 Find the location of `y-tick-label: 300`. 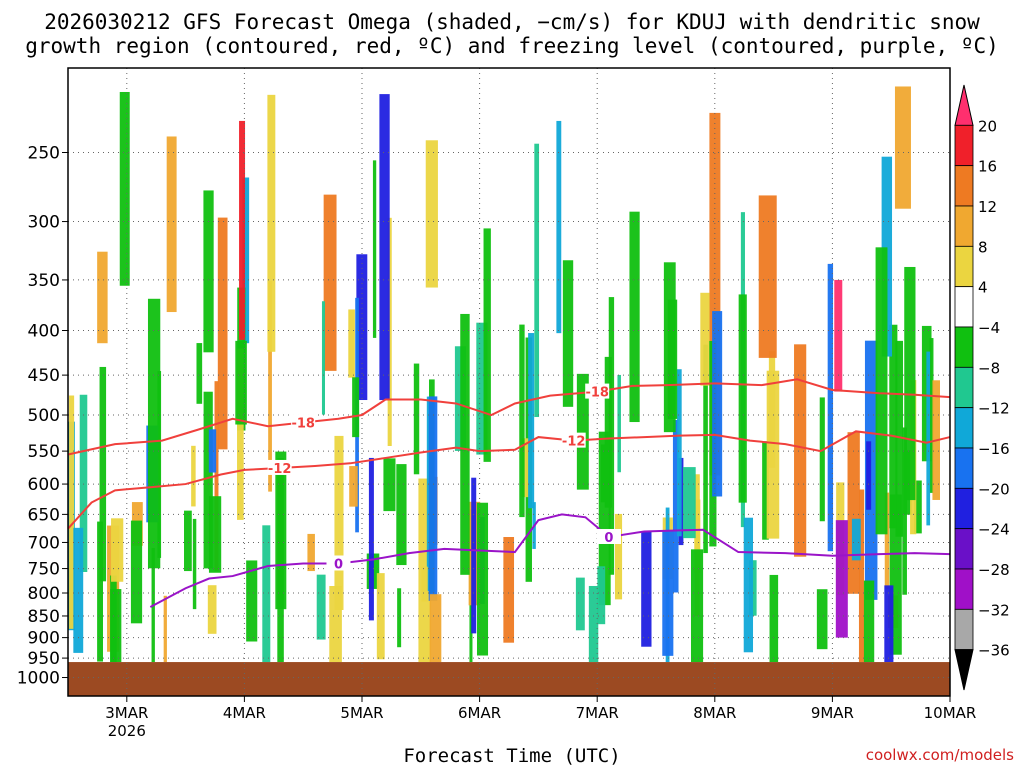

y-tick-label: 300 is located at coordinates (44, 223).